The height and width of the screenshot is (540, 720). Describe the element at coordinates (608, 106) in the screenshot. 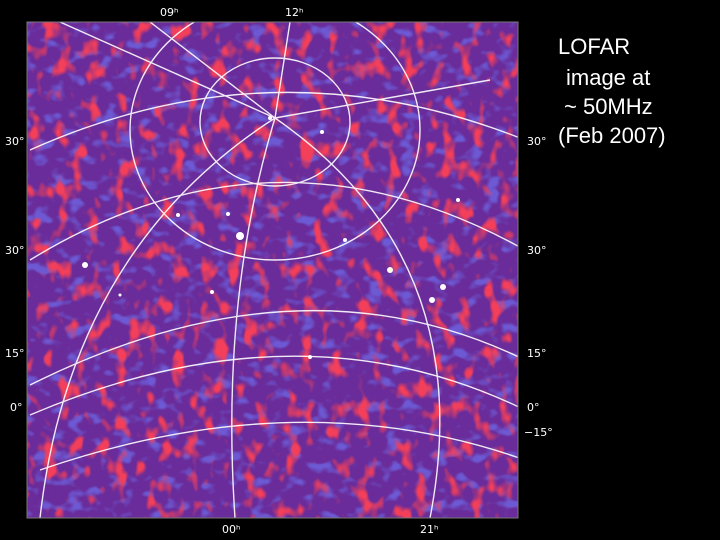

I see `caption-line: ~ 50MHz` at that location.